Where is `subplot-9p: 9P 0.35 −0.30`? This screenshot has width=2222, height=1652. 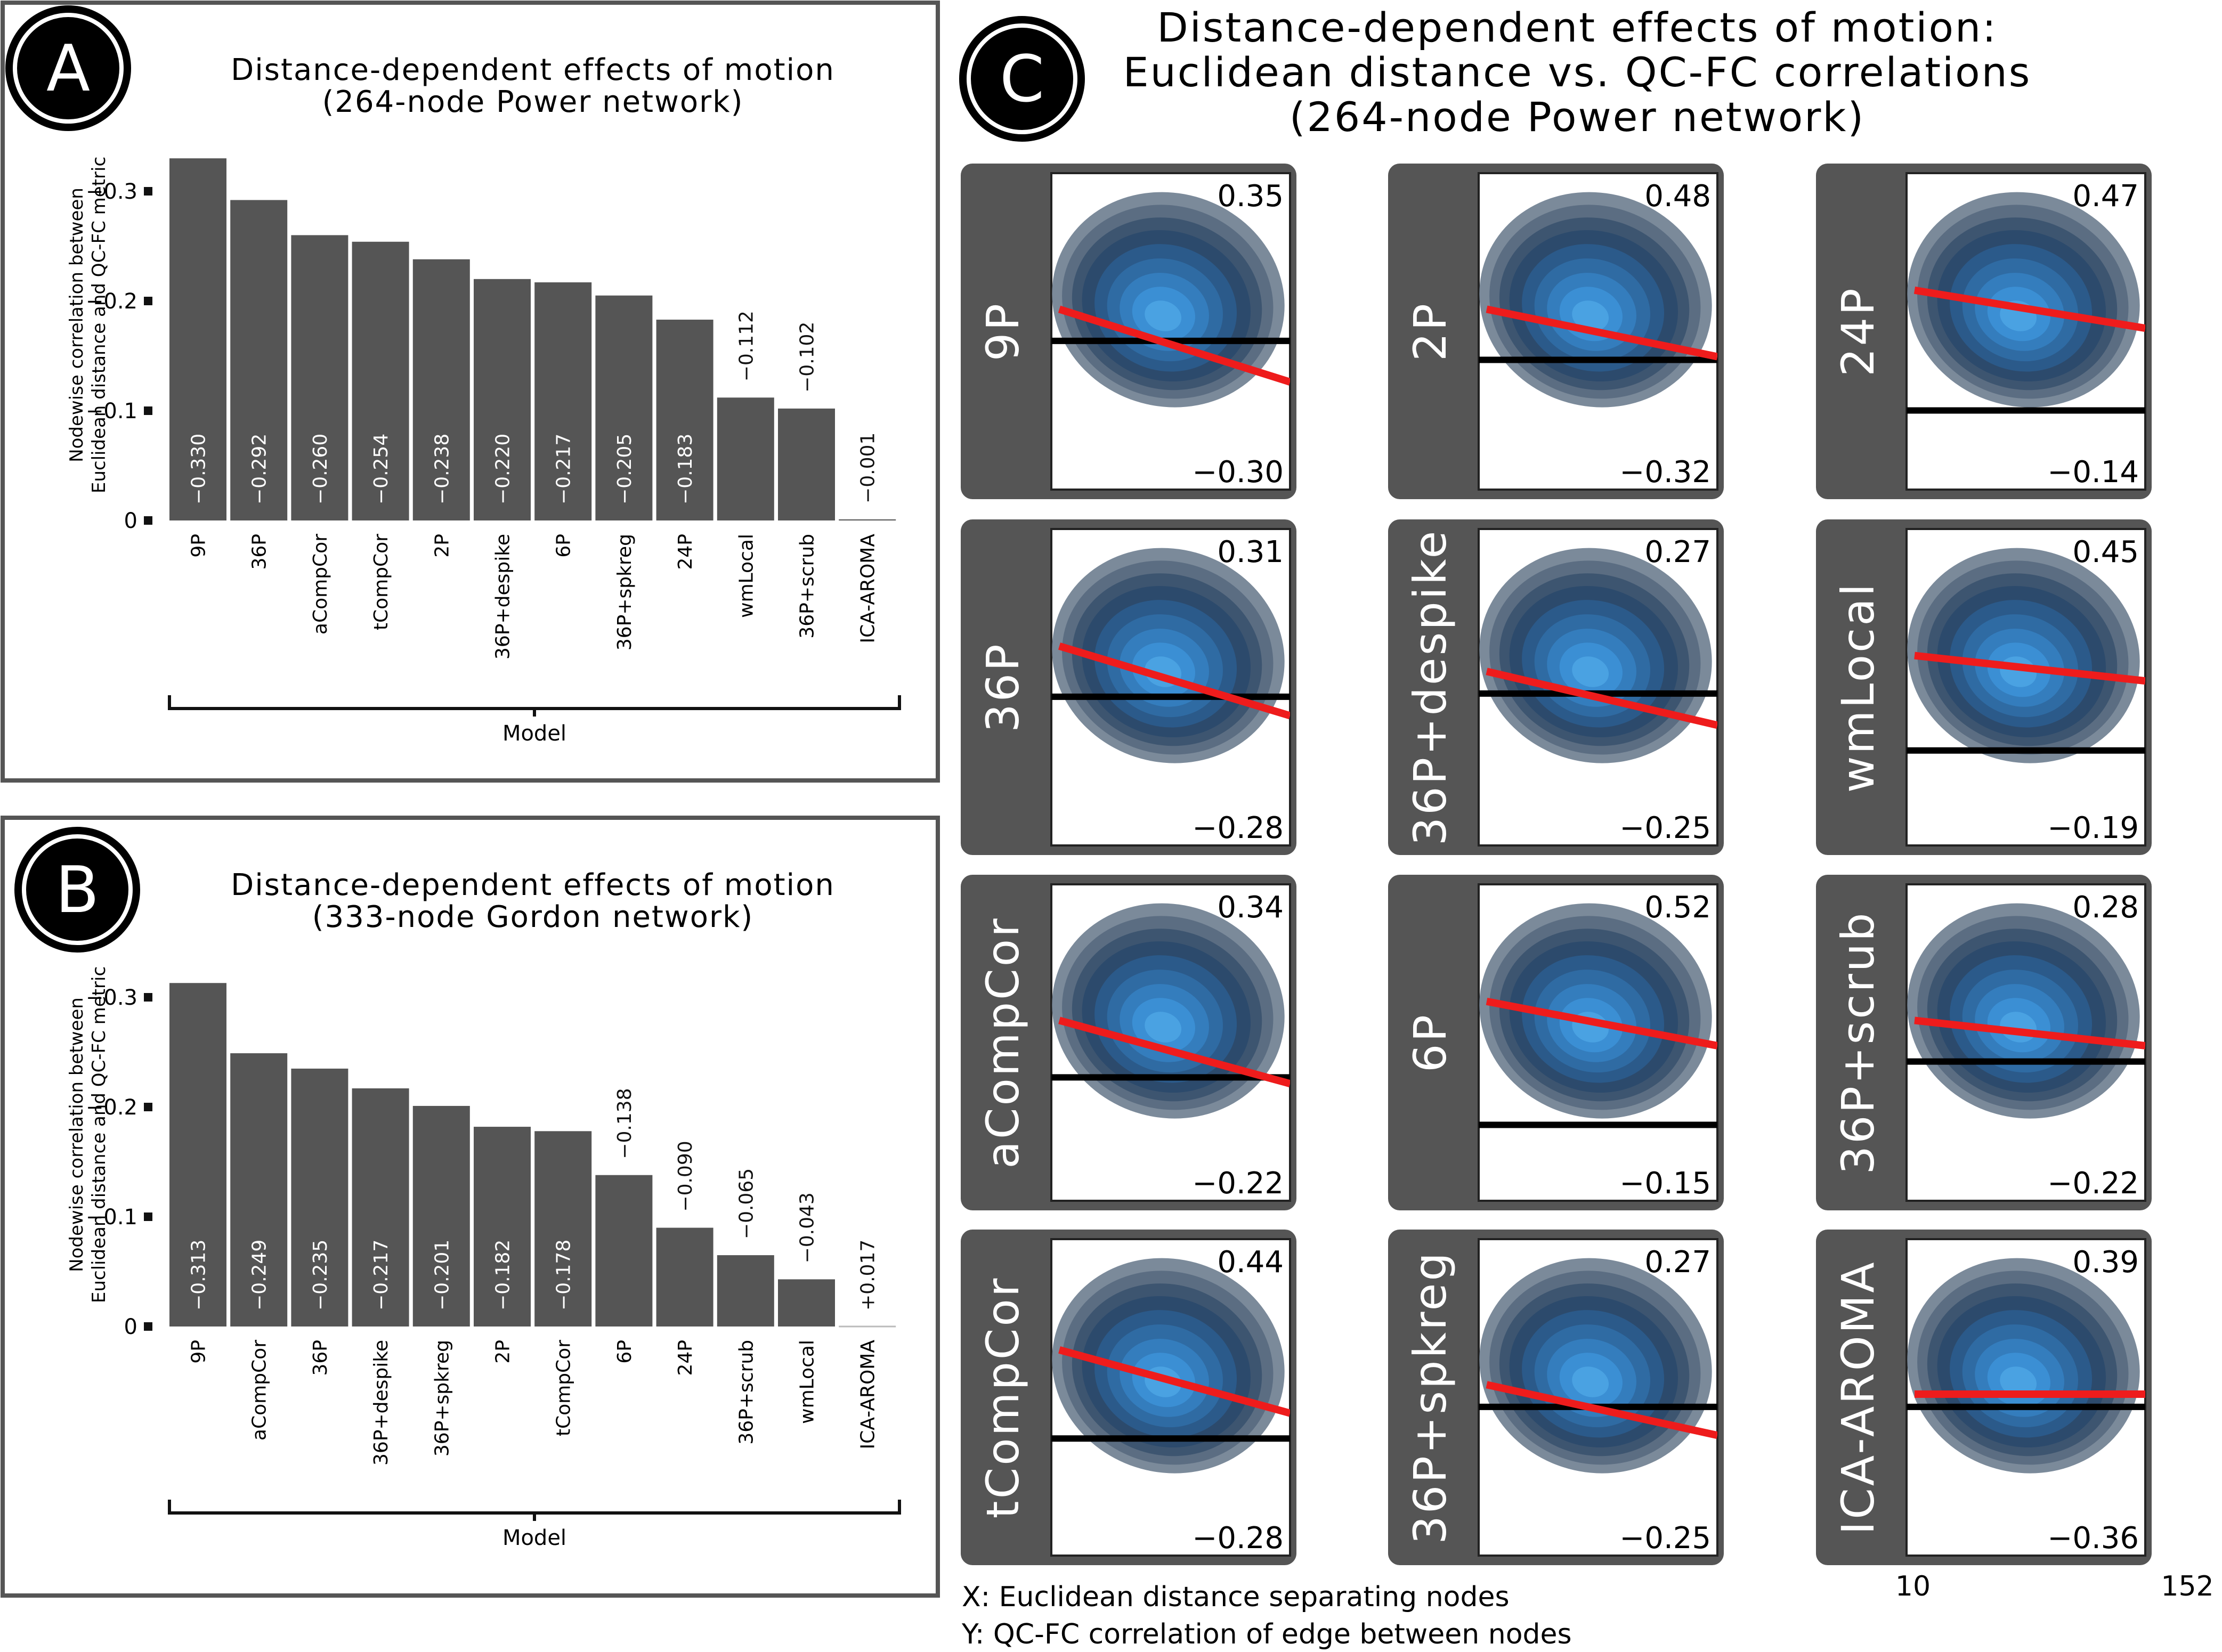
subplot-9p: 9P 0.35 −0.30 is located at coordinates (1128, 331).